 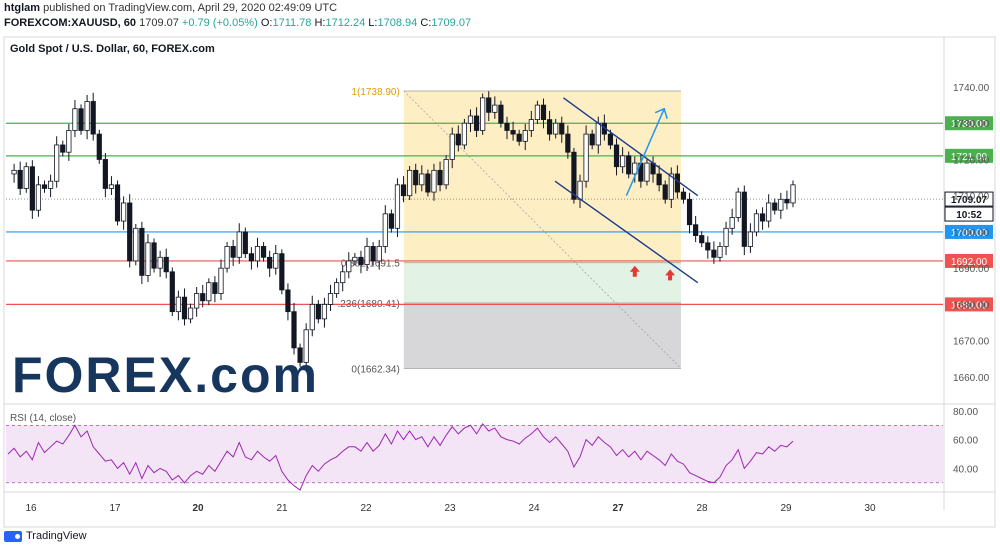 What do you see at coordinates (971, 378) in the screenshot?
I see `y-tick-label: 1660.00` at bounding box center [971, 378].